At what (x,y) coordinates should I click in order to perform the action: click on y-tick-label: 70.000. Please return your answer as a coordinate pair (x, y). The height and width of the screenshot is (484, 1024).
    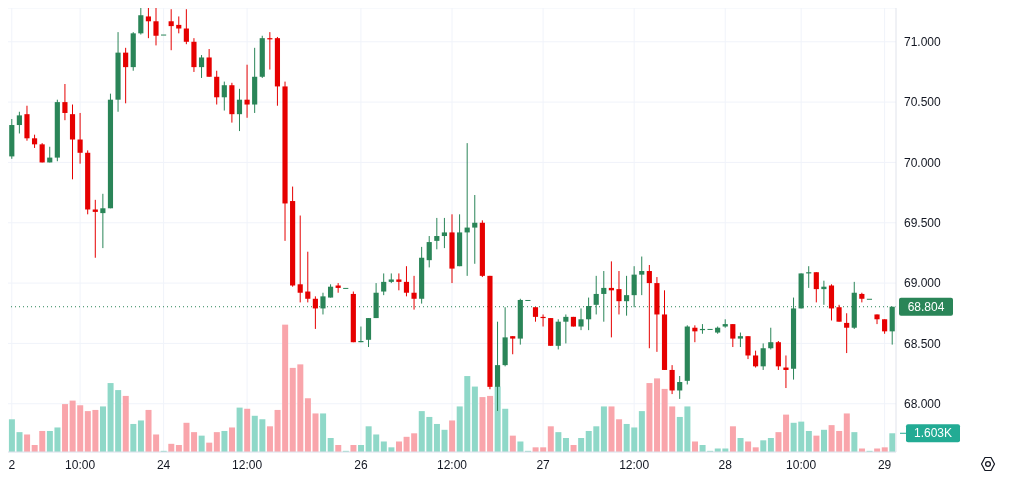
    Looking at the image, I should click on (923, 162).